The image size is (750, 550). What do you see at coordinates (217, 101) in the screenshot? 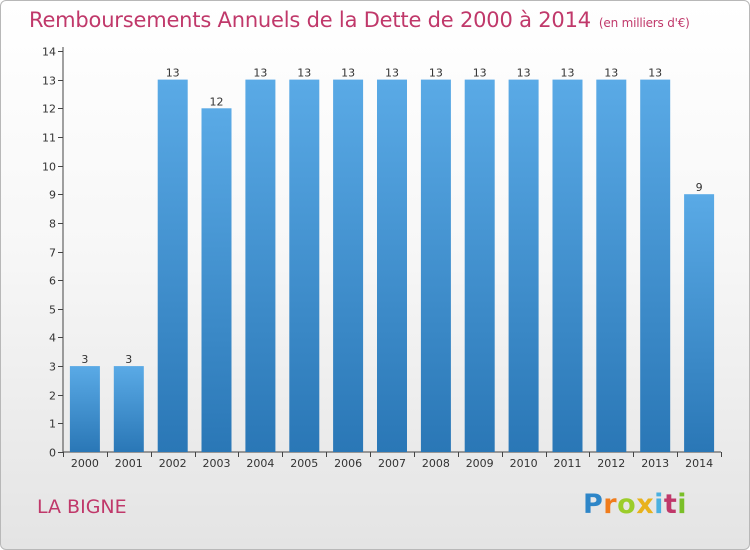
I see `data-label: 12` at bounding box center [217, 101].